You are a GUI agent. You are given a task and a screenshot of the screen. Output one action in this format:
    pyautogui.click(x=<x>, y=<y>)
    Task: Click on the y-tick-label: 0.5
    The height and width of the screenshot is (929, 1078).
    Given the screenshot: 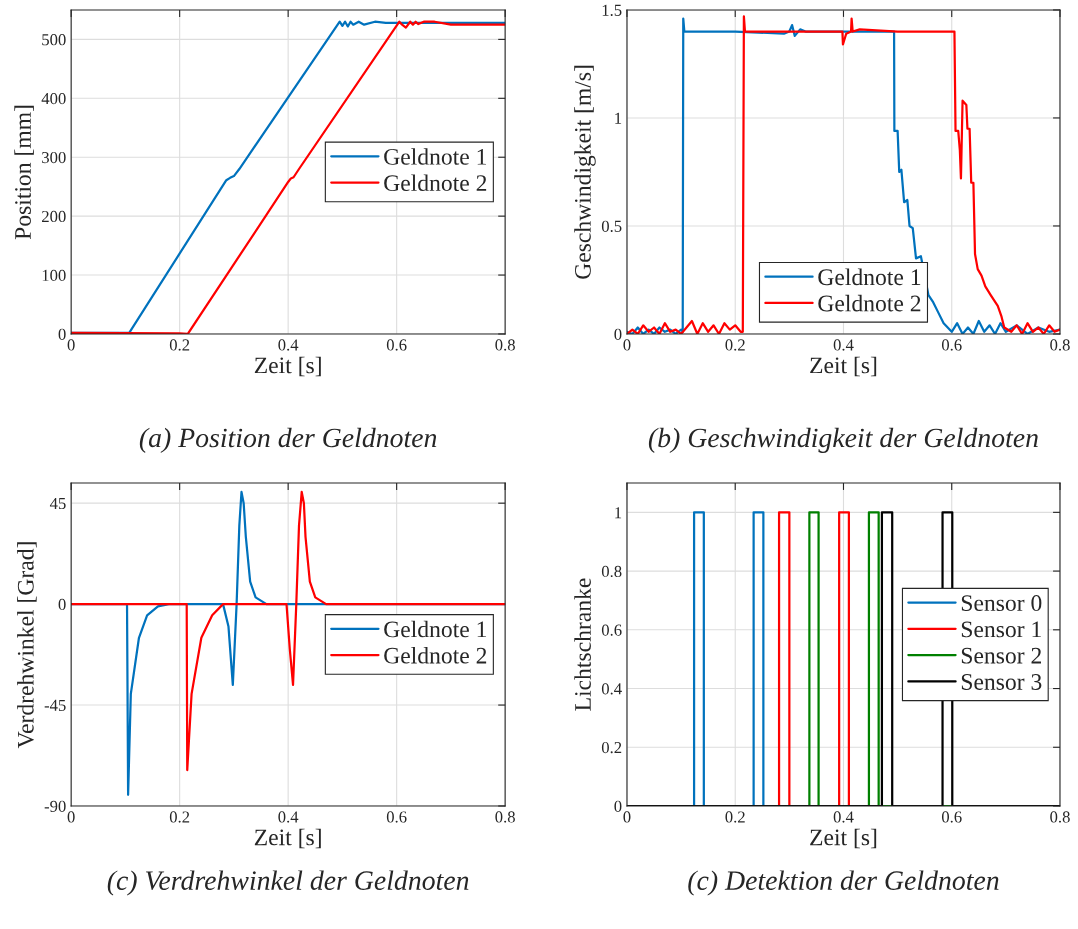 What is the action you would take?
    pyautogui.click(x=611, y=226)
    